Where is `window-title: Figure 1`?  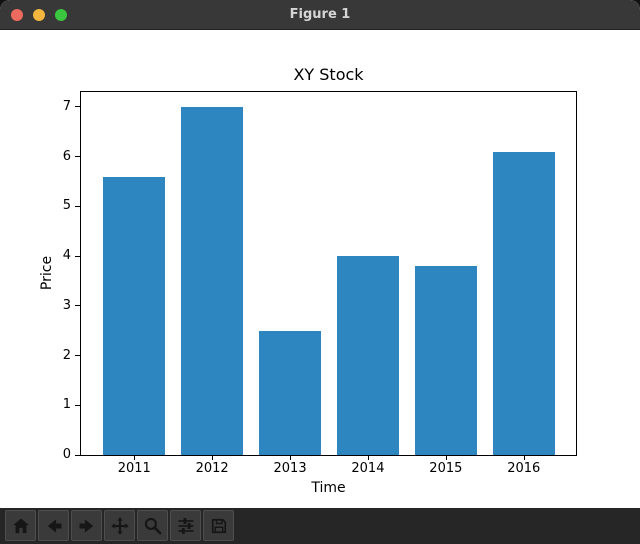 window-title: Figure 1 is located at coordinates (320, 14).